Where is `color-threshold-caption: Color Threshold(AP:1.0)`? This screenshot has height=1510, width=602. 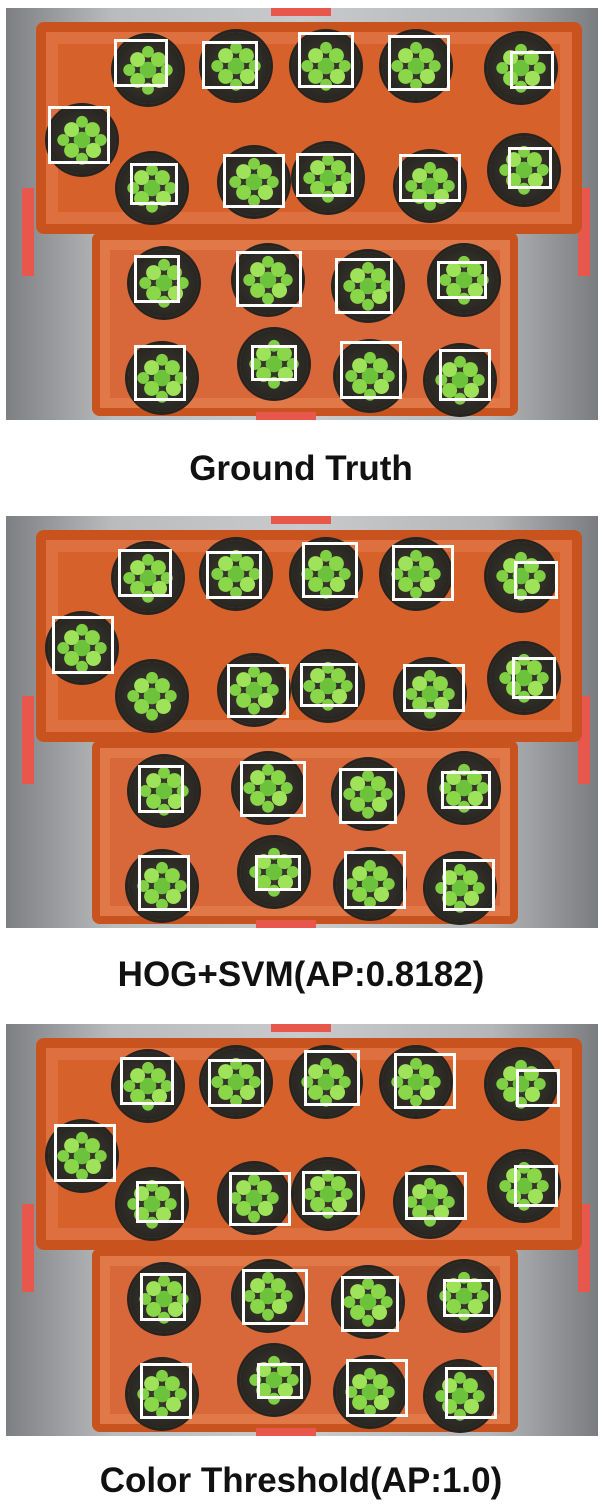
color-threshold-caption: Color Threshold(AP:1.0) is located at coordinates (301, 1480).